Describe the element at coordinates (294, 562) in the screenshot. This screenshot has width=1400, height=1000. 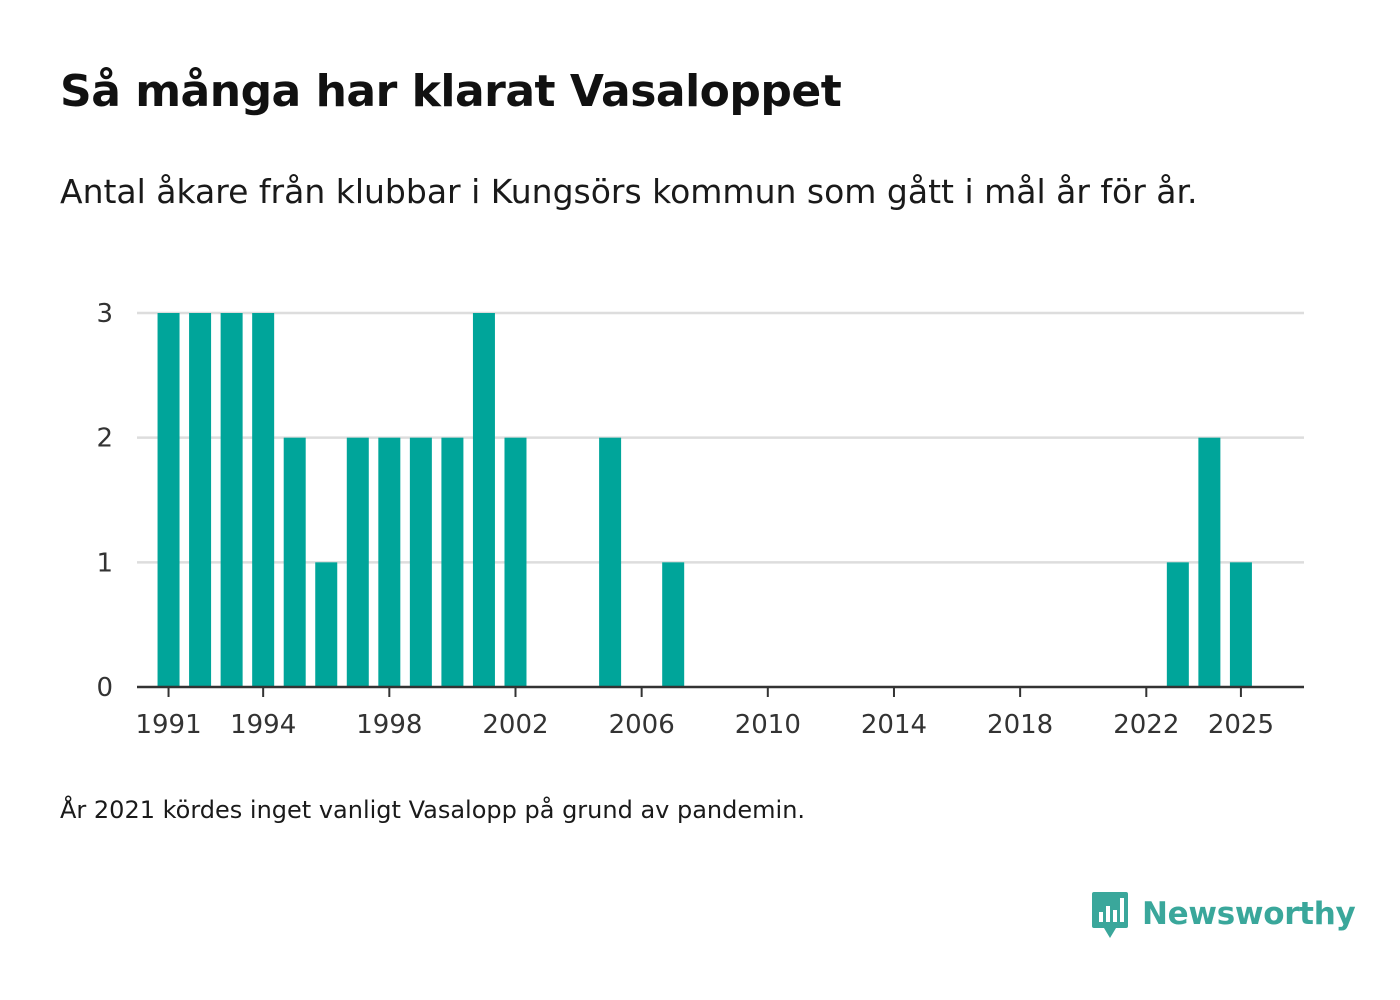
I see `bar-1995` at that location.